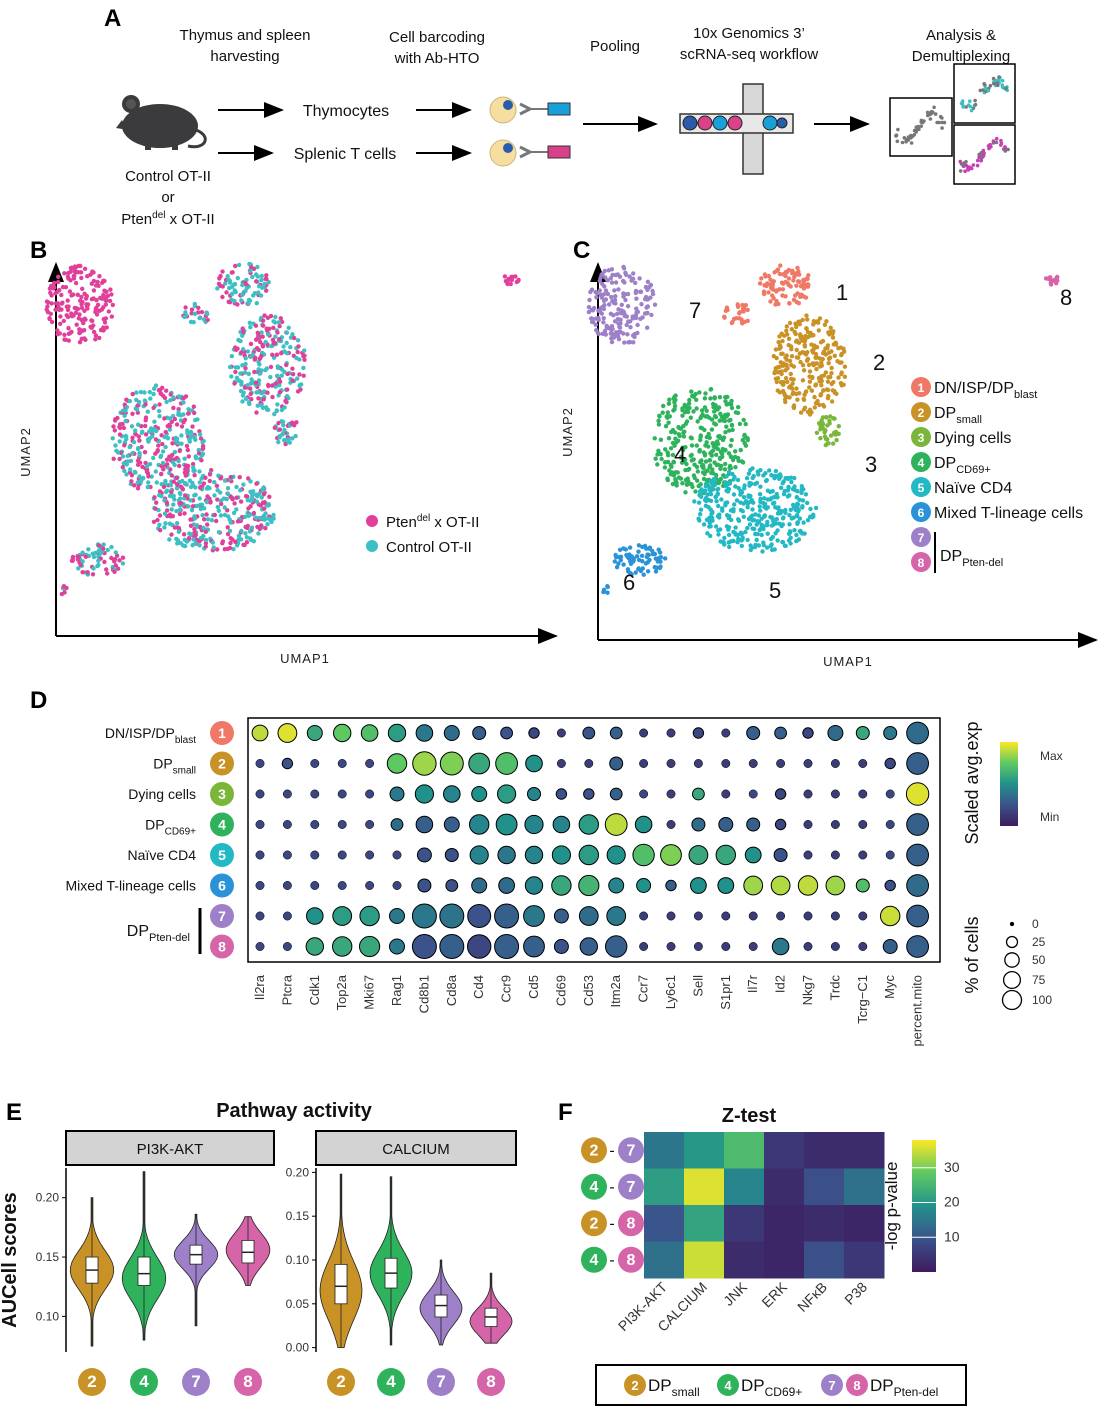 Image resolution: width=1104 pixels, height=1419 pixels. Describe the element at coordinates (952, 1202) in the screenshot. I see `cbar-tick-label: 20` at that location.